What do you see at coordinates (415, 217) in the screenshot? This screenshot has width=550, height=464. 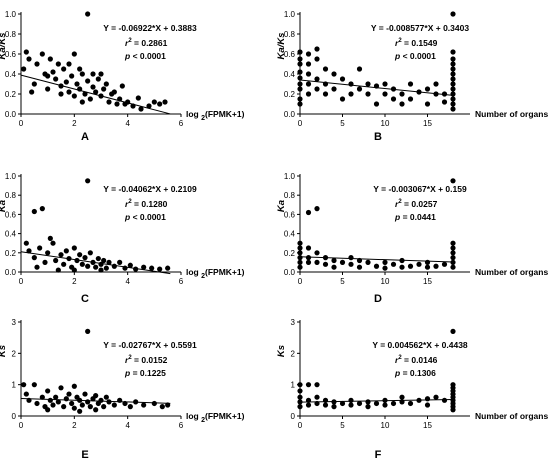 I see `p-value: p = 0.0441` at bounding box center [415, 217].